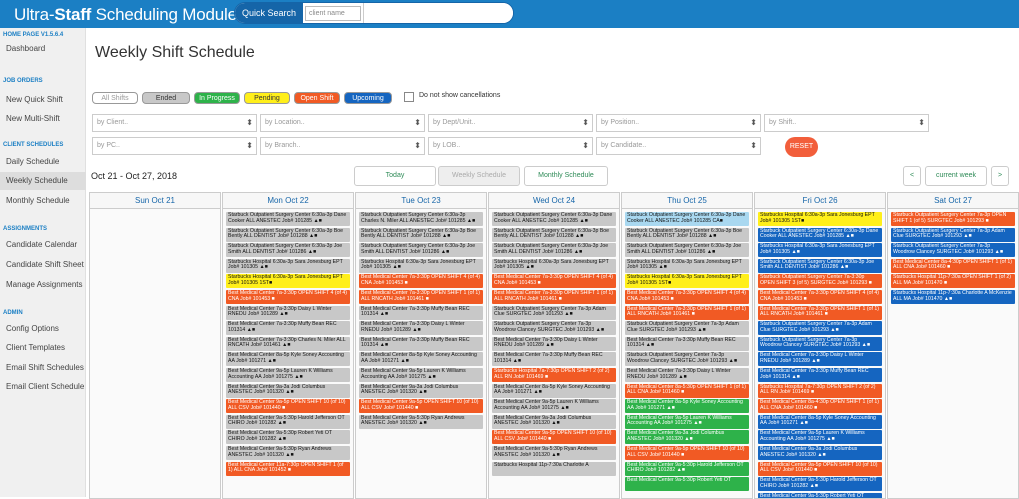  What do you see at coordinates (217, 98) in the screenshot?
I see `status-btn-in-progress: In Progress` at bounding box center [217, 98].